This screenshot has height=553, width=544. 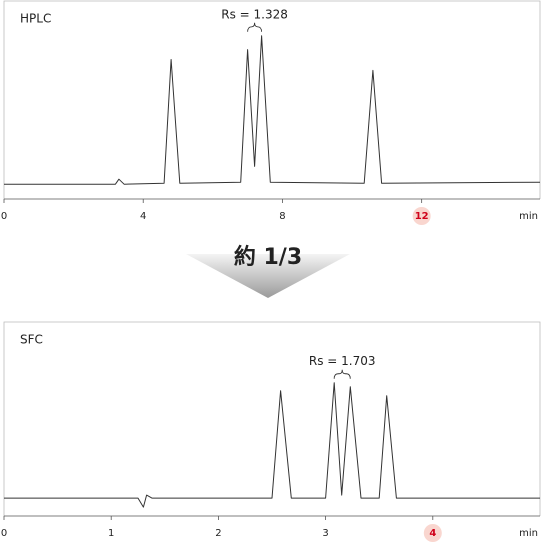 I want to click on annotation: Rs = 1.328, so click(x=254, y=14).